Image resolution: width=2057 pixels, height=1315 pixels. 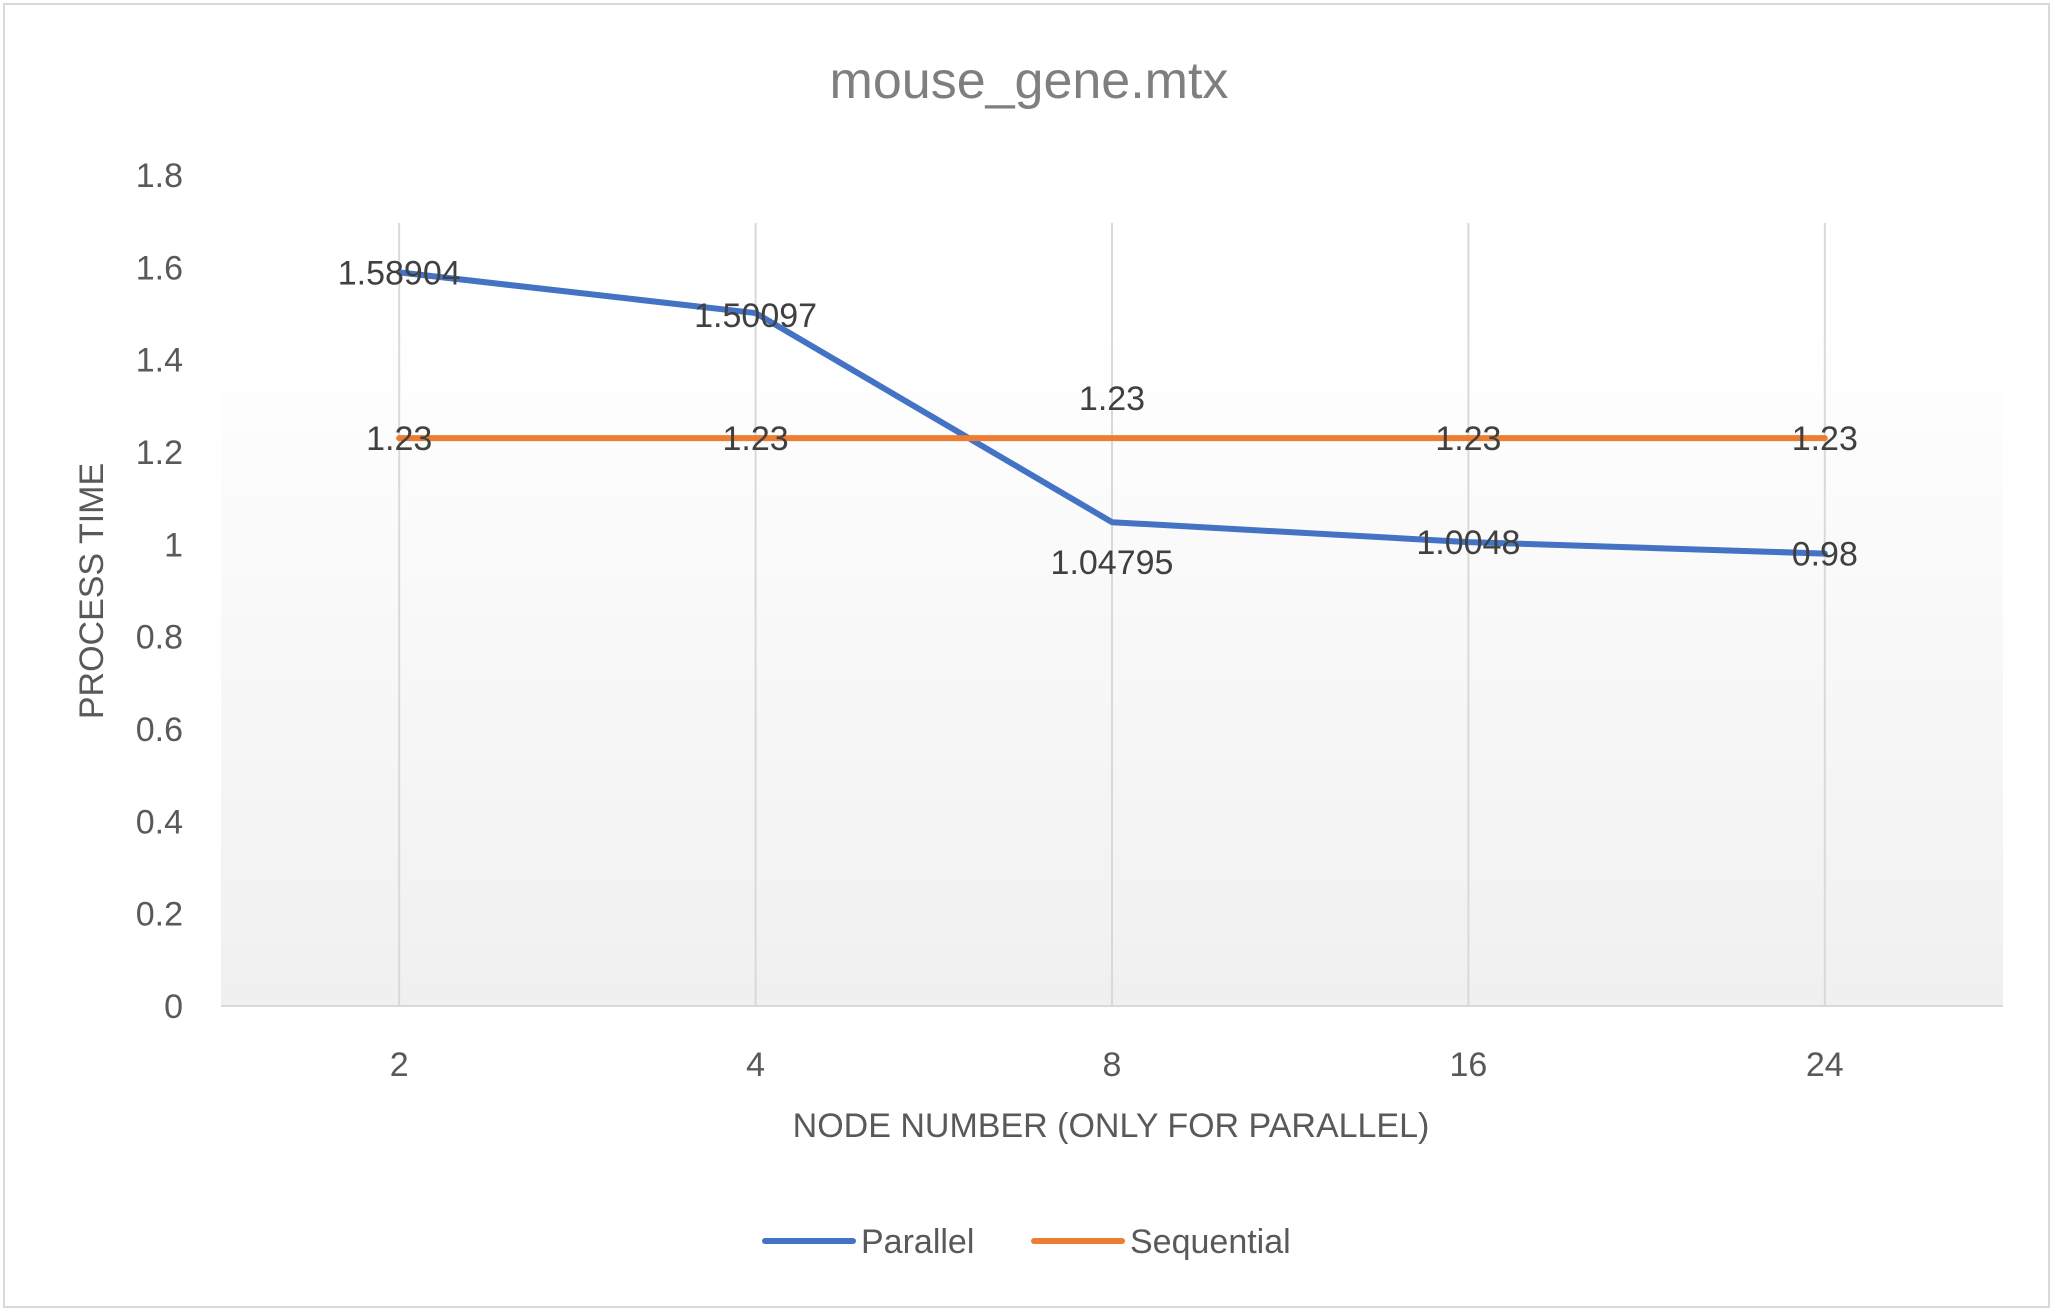 What do you see at coordinates (1112, 1065) in the screenshot?
I see `x-tick-label-8: 8` at bounding box center [1112, 1065].